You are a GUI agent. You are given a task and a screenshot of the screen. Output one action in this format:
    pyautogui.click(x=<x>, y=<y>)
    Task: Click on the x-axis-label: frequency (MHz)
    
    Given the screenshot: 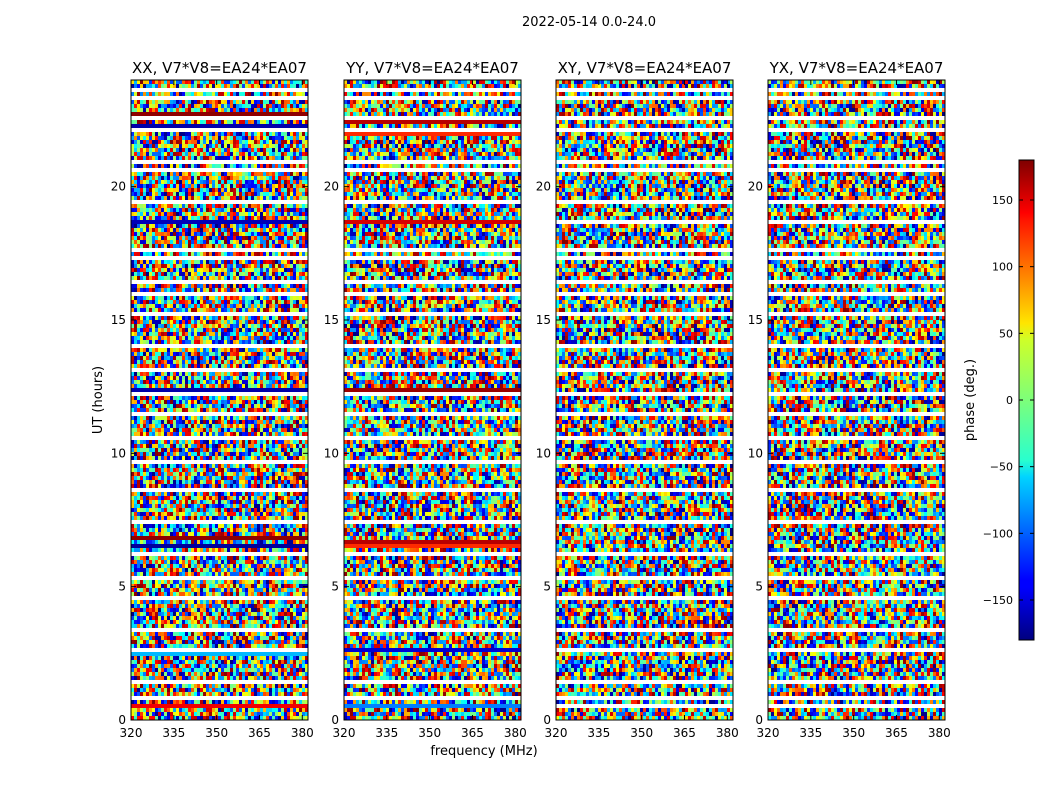 What is the action you would take?
    pyautogui.click(x=483, y=751)
    